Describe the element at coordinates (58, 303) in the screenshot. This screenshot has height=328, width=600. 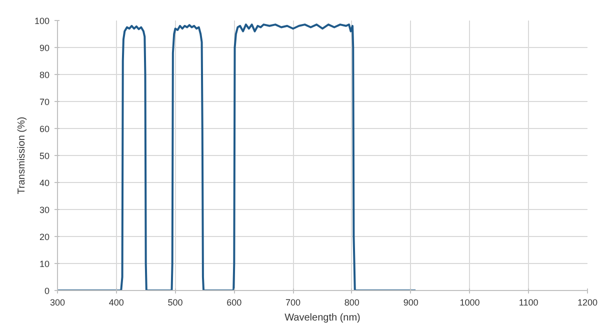
I see `x-tick-label: 300` at that location.